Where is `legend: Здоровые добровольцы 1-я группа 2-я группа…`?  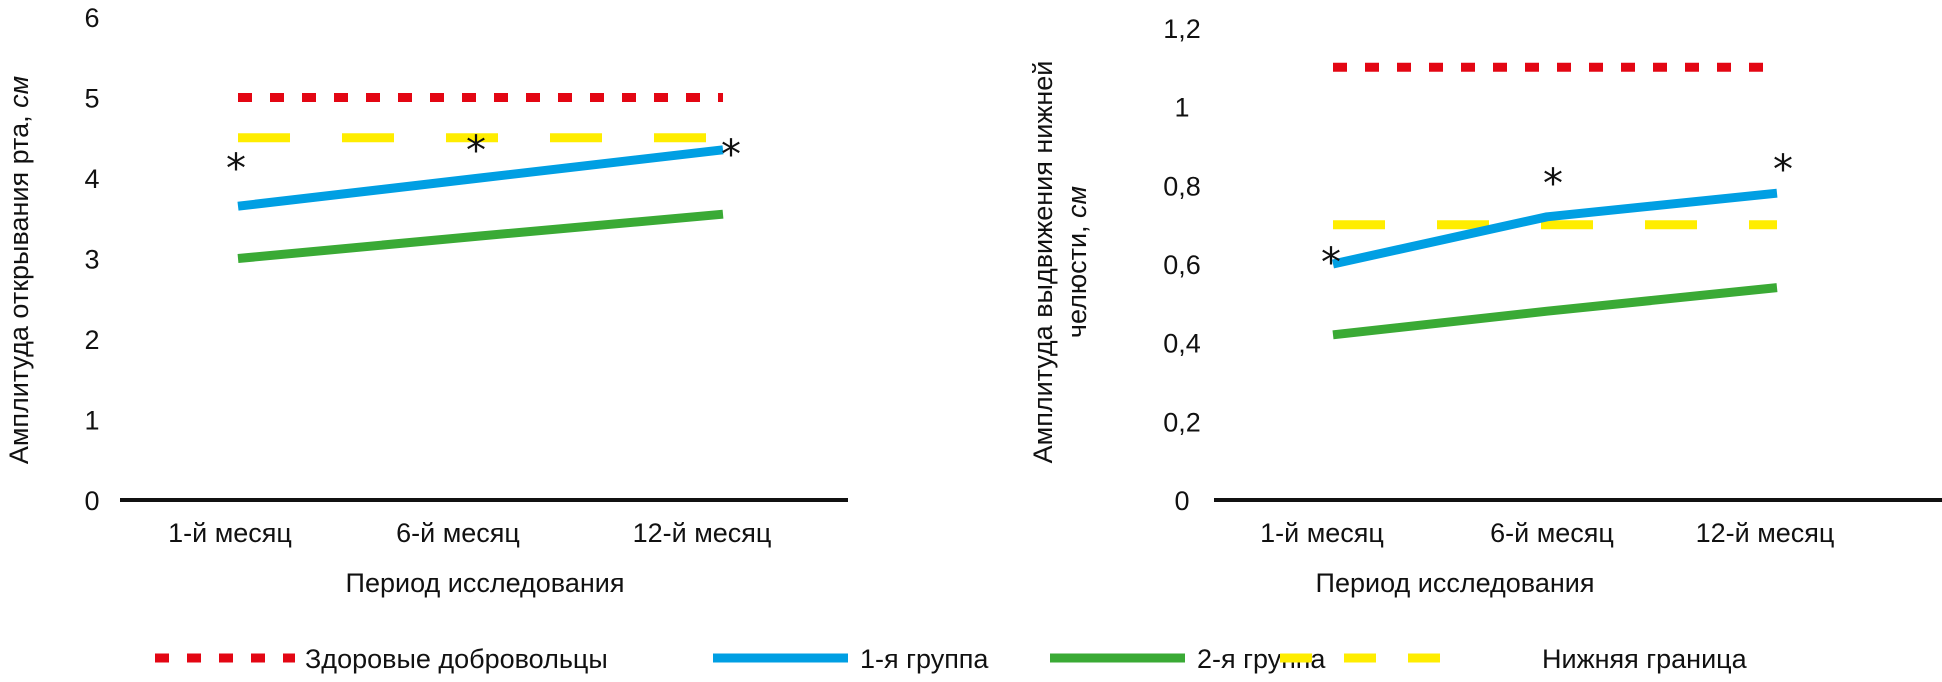
legend: Здоровые добровольцы 1-я группа 2-я группа… is located at coordinates (951, 659).